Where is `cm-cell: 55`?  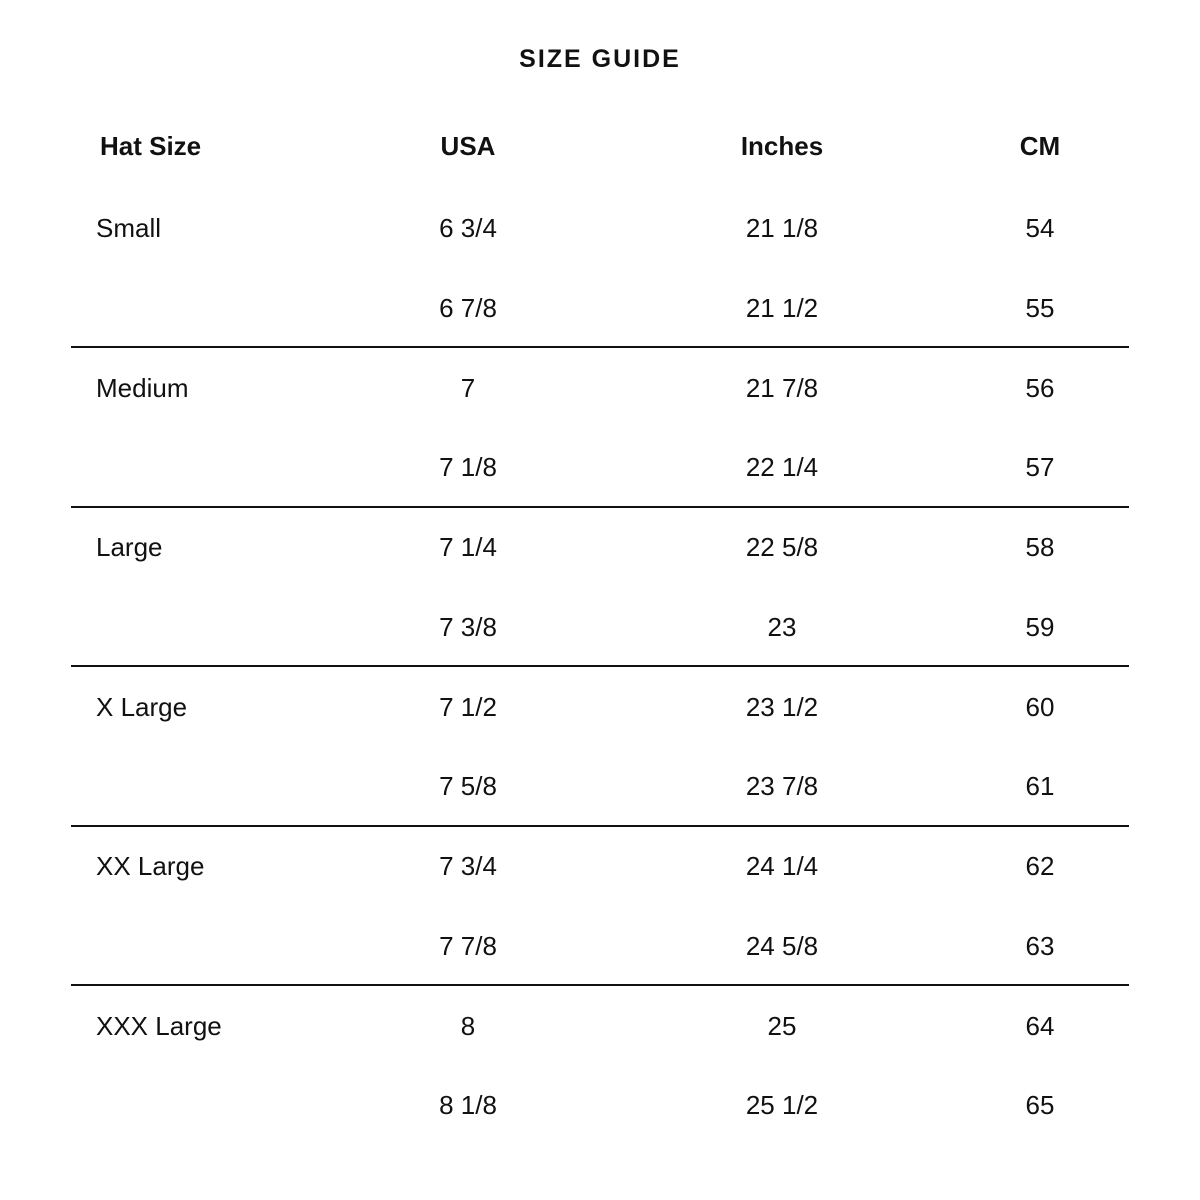 cm-cell: 55 is located at coordinates (1040, 307).